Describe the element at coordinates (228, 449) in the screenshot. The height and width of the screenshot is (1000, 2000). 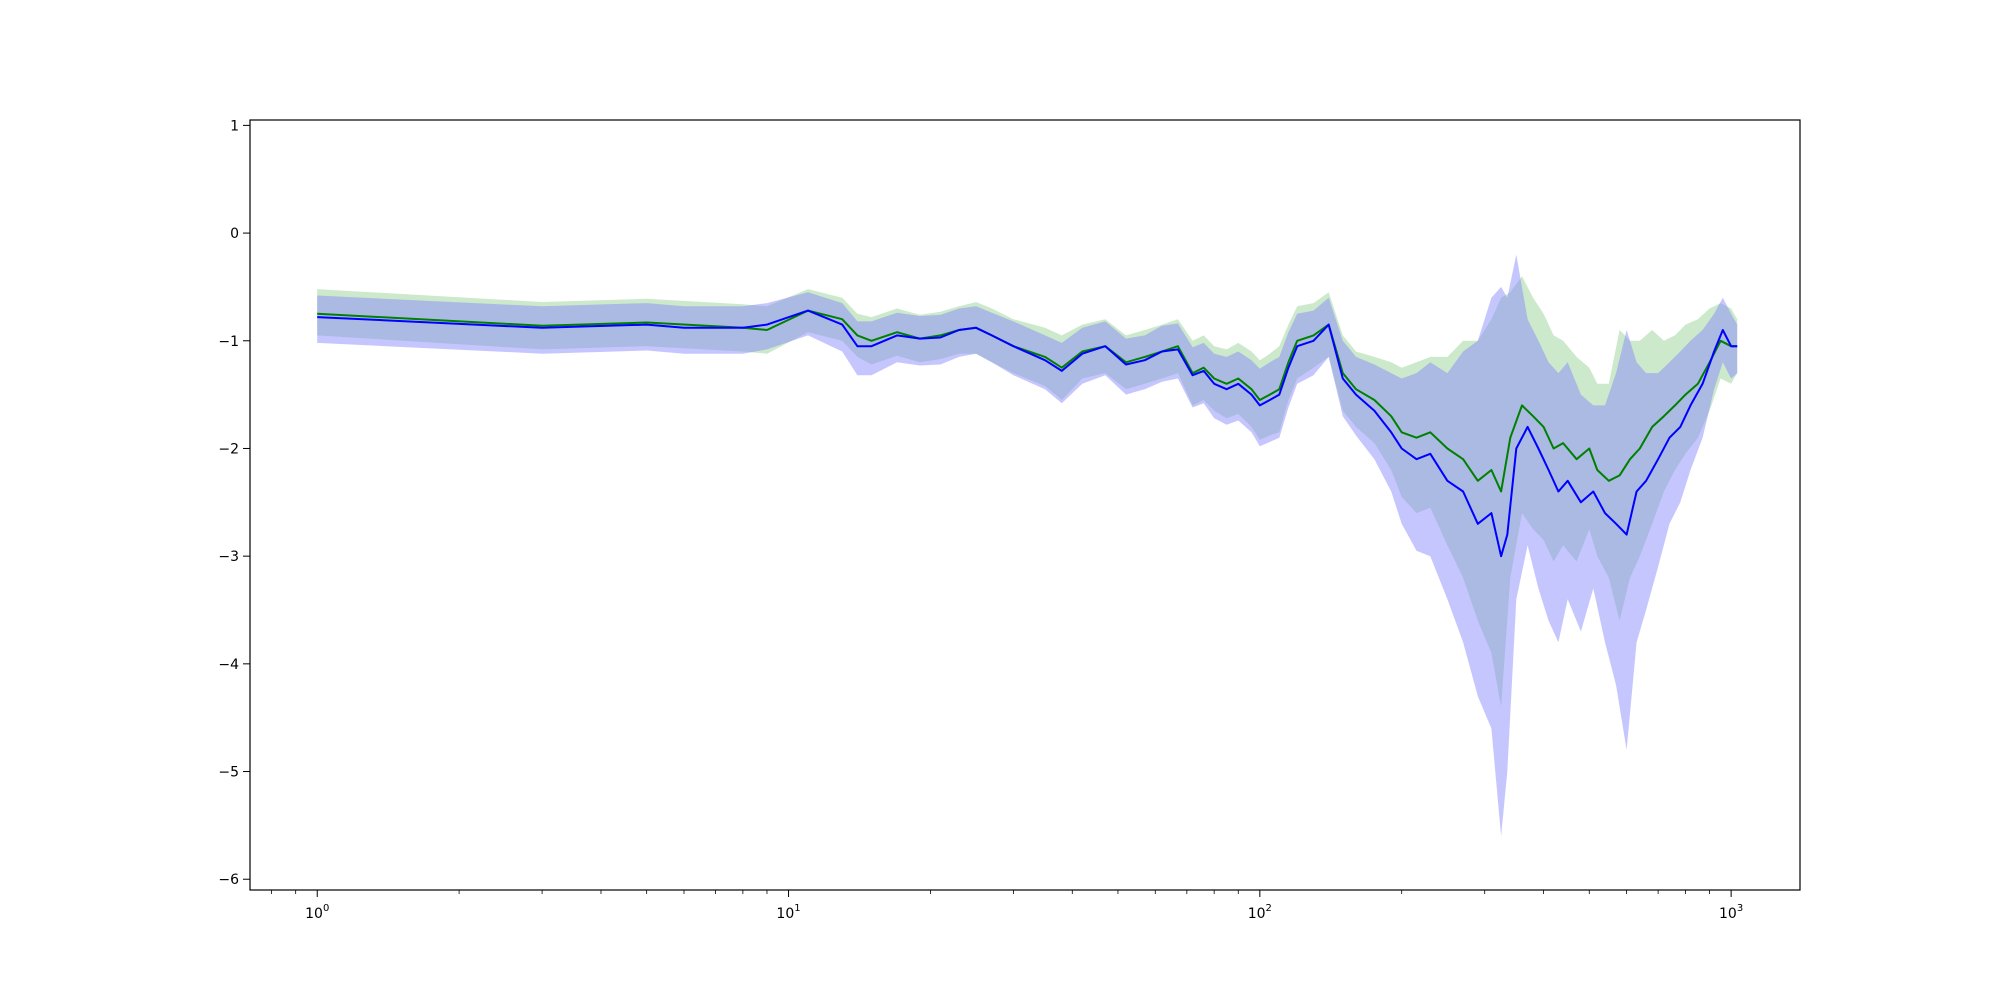
I see `y-tick-label: −2` at that location.